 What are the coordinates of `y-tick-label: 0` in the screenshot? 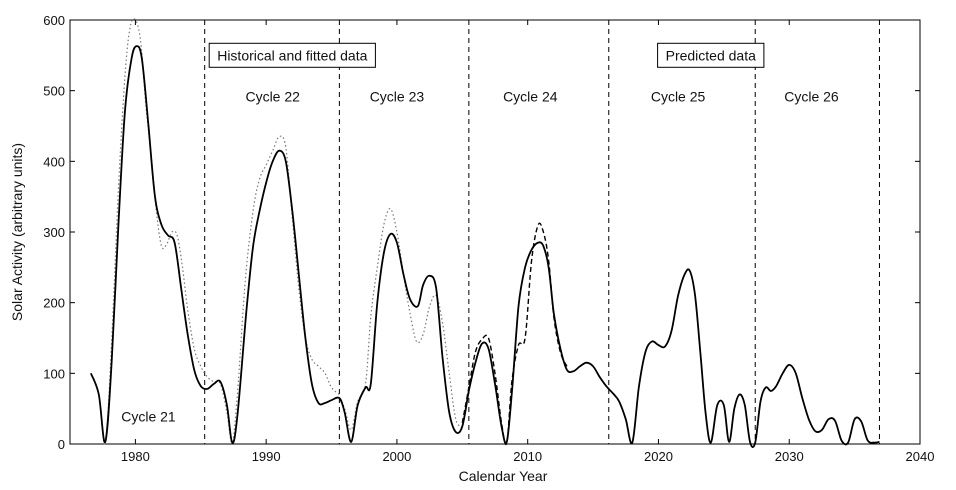 It's located at (61, 444).